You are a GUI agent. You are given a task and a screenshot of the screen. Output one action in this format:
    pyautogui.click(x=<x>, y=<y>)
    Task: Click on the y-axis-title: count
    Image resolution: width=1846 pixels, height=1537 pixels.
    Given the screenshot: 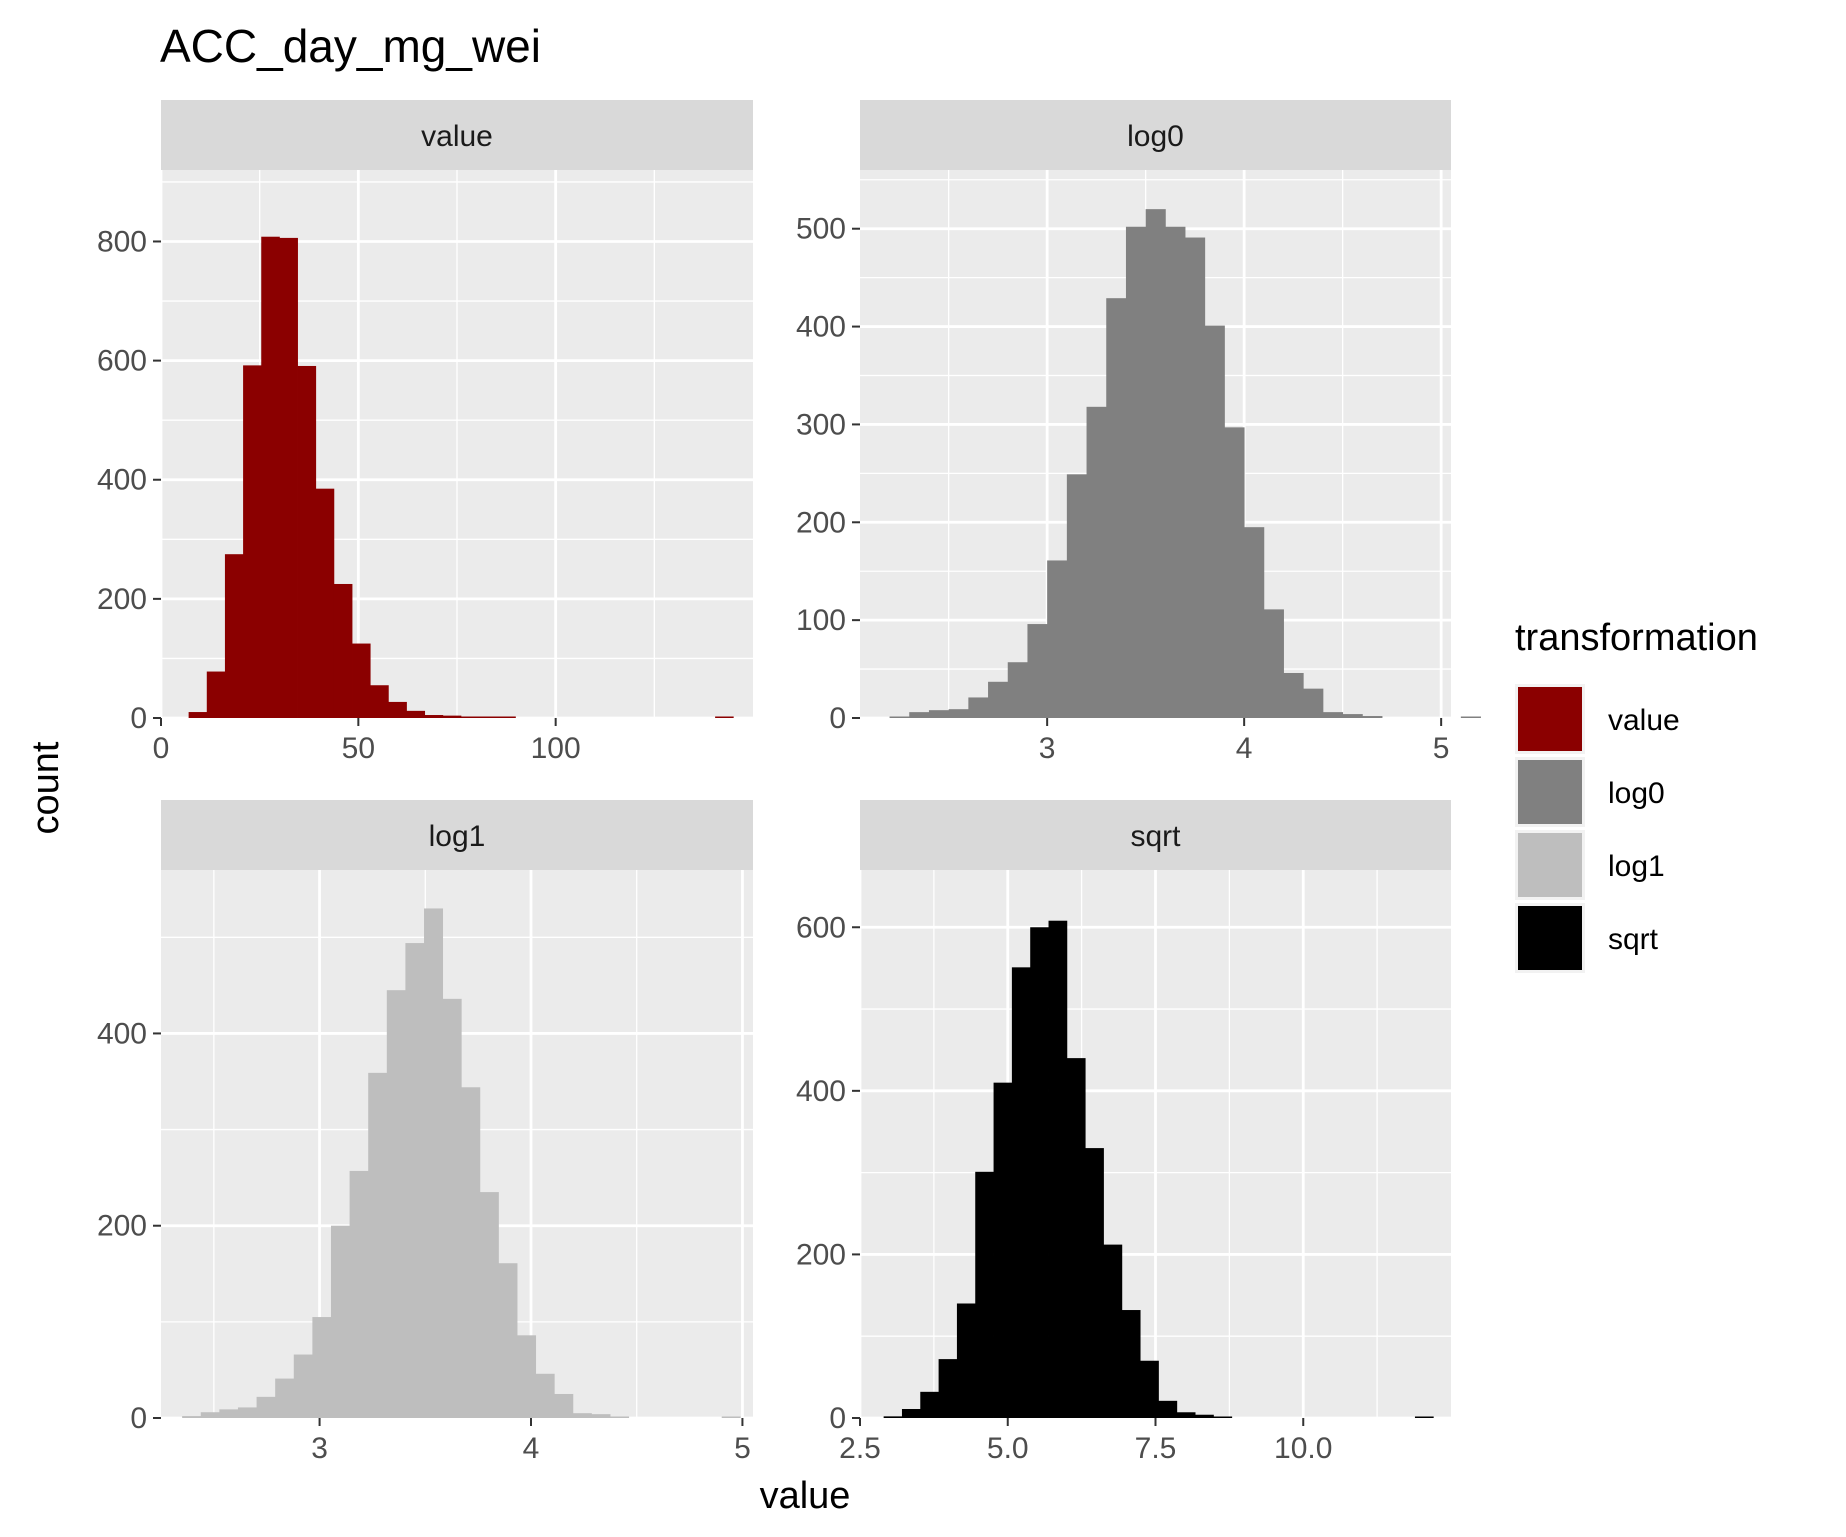 What is the action you would take?
    pyautogui.click(x=46, y=787)
    